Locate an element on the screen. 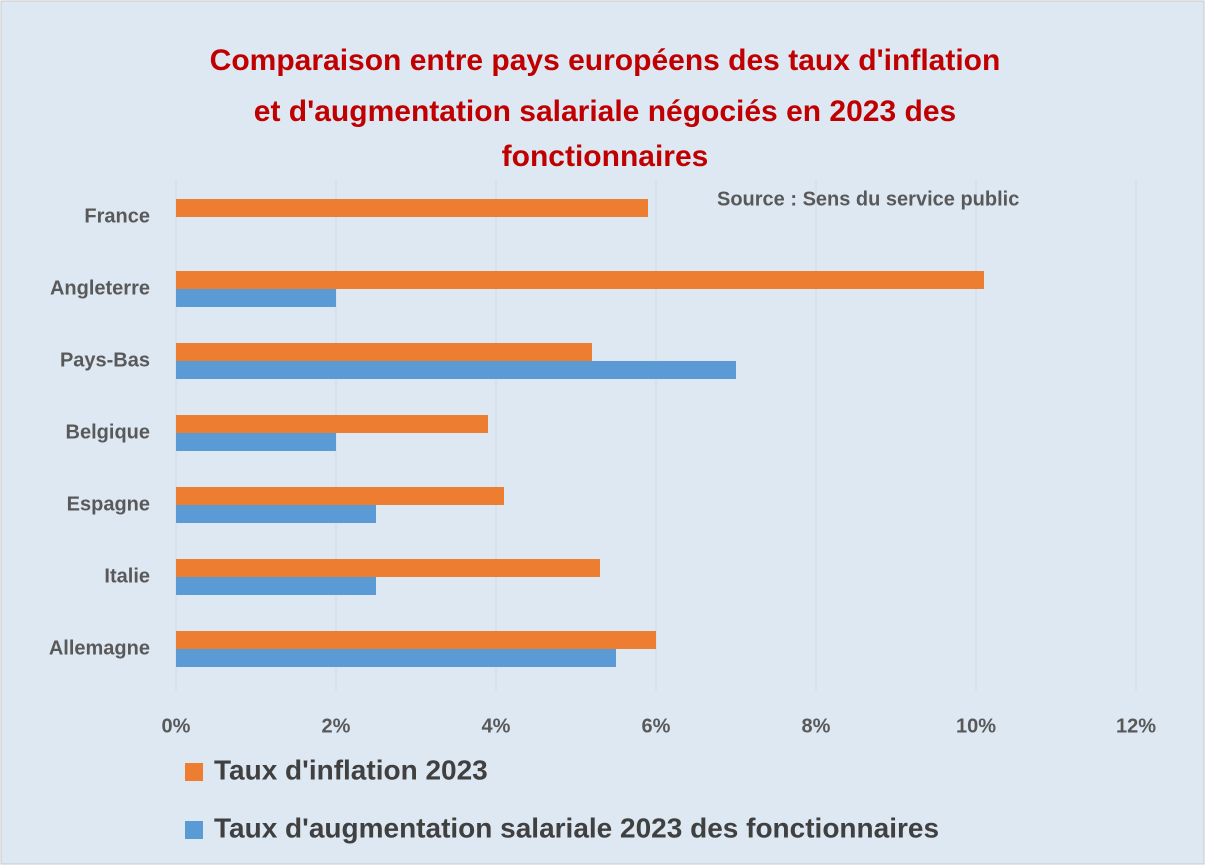 The width and height of the screenshot is (1205, 865). x-tick-label: 12% is located at coordinates (1136, 726).